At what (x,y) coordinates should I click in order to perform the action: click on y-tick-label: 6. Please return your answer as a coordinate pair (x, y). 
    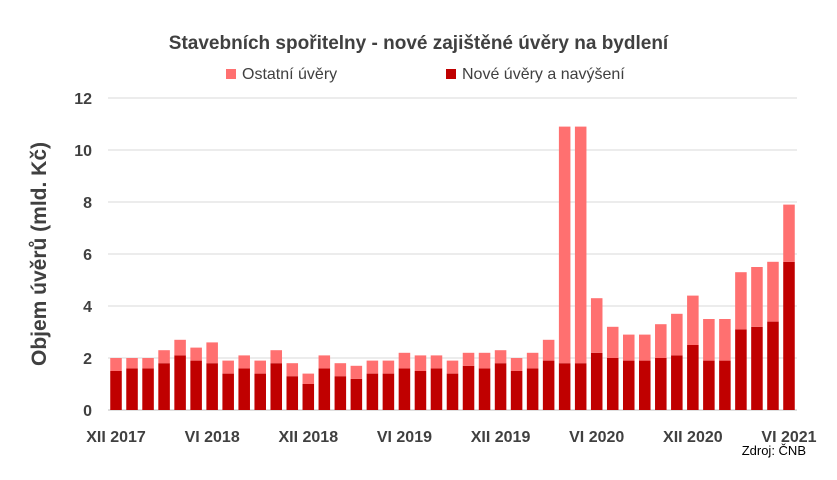
    Looking at the image, I should click on (87, 255).